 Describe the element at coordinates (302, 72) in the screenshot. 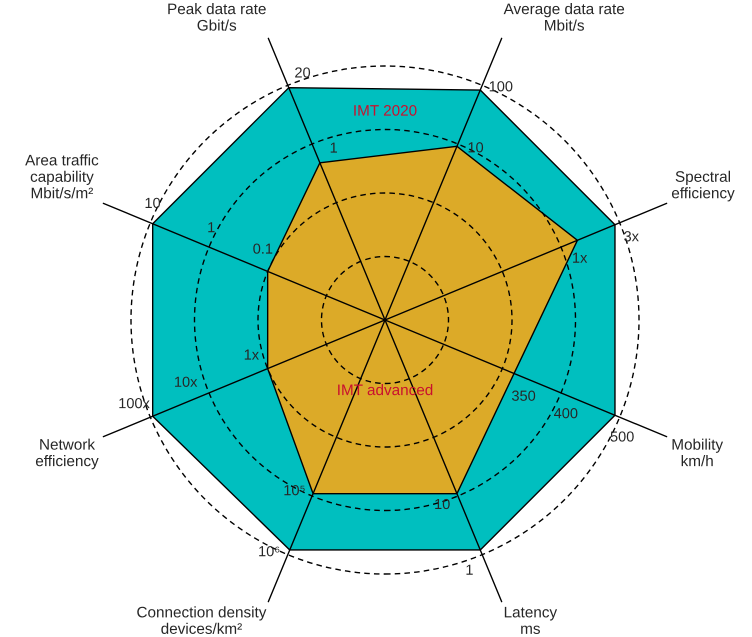

I see `text: 20` at that location.